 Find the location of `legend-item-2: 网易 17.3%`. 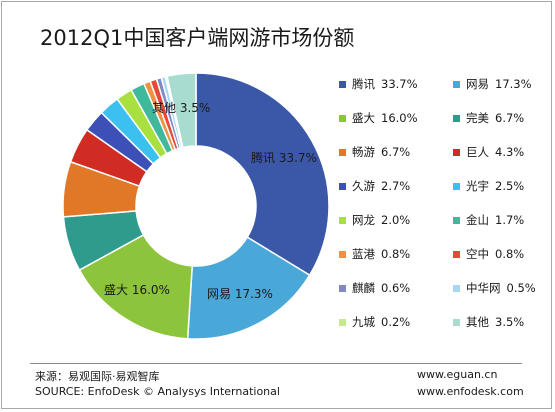

legend-item-2: 网易 17.3% is located at coordinates (492, 84).